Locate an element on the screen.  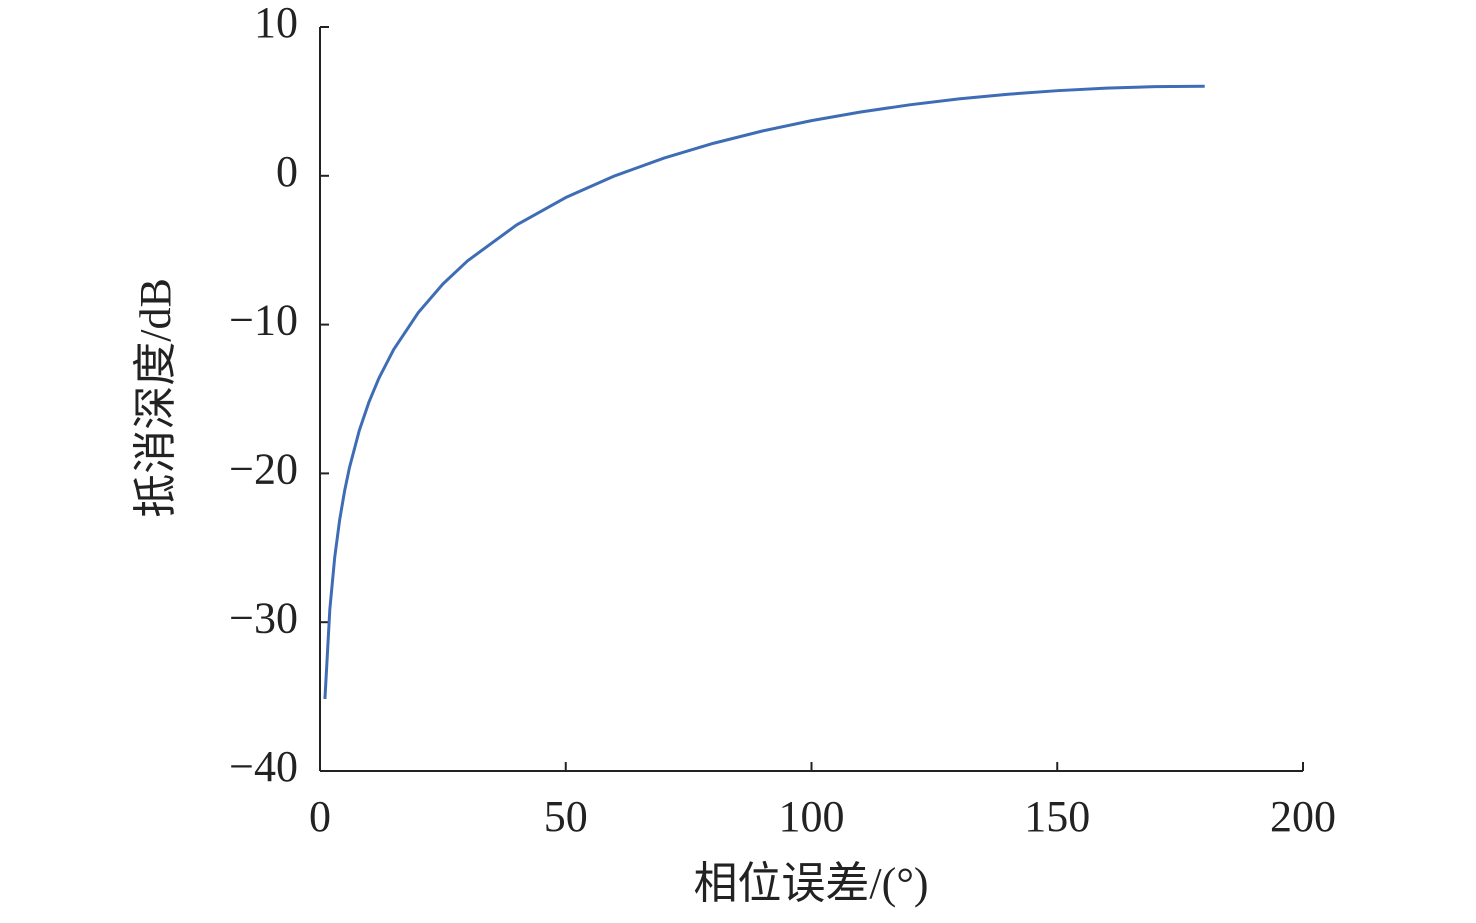
y-tick-label: 10 is located at coordinates (276, 23).